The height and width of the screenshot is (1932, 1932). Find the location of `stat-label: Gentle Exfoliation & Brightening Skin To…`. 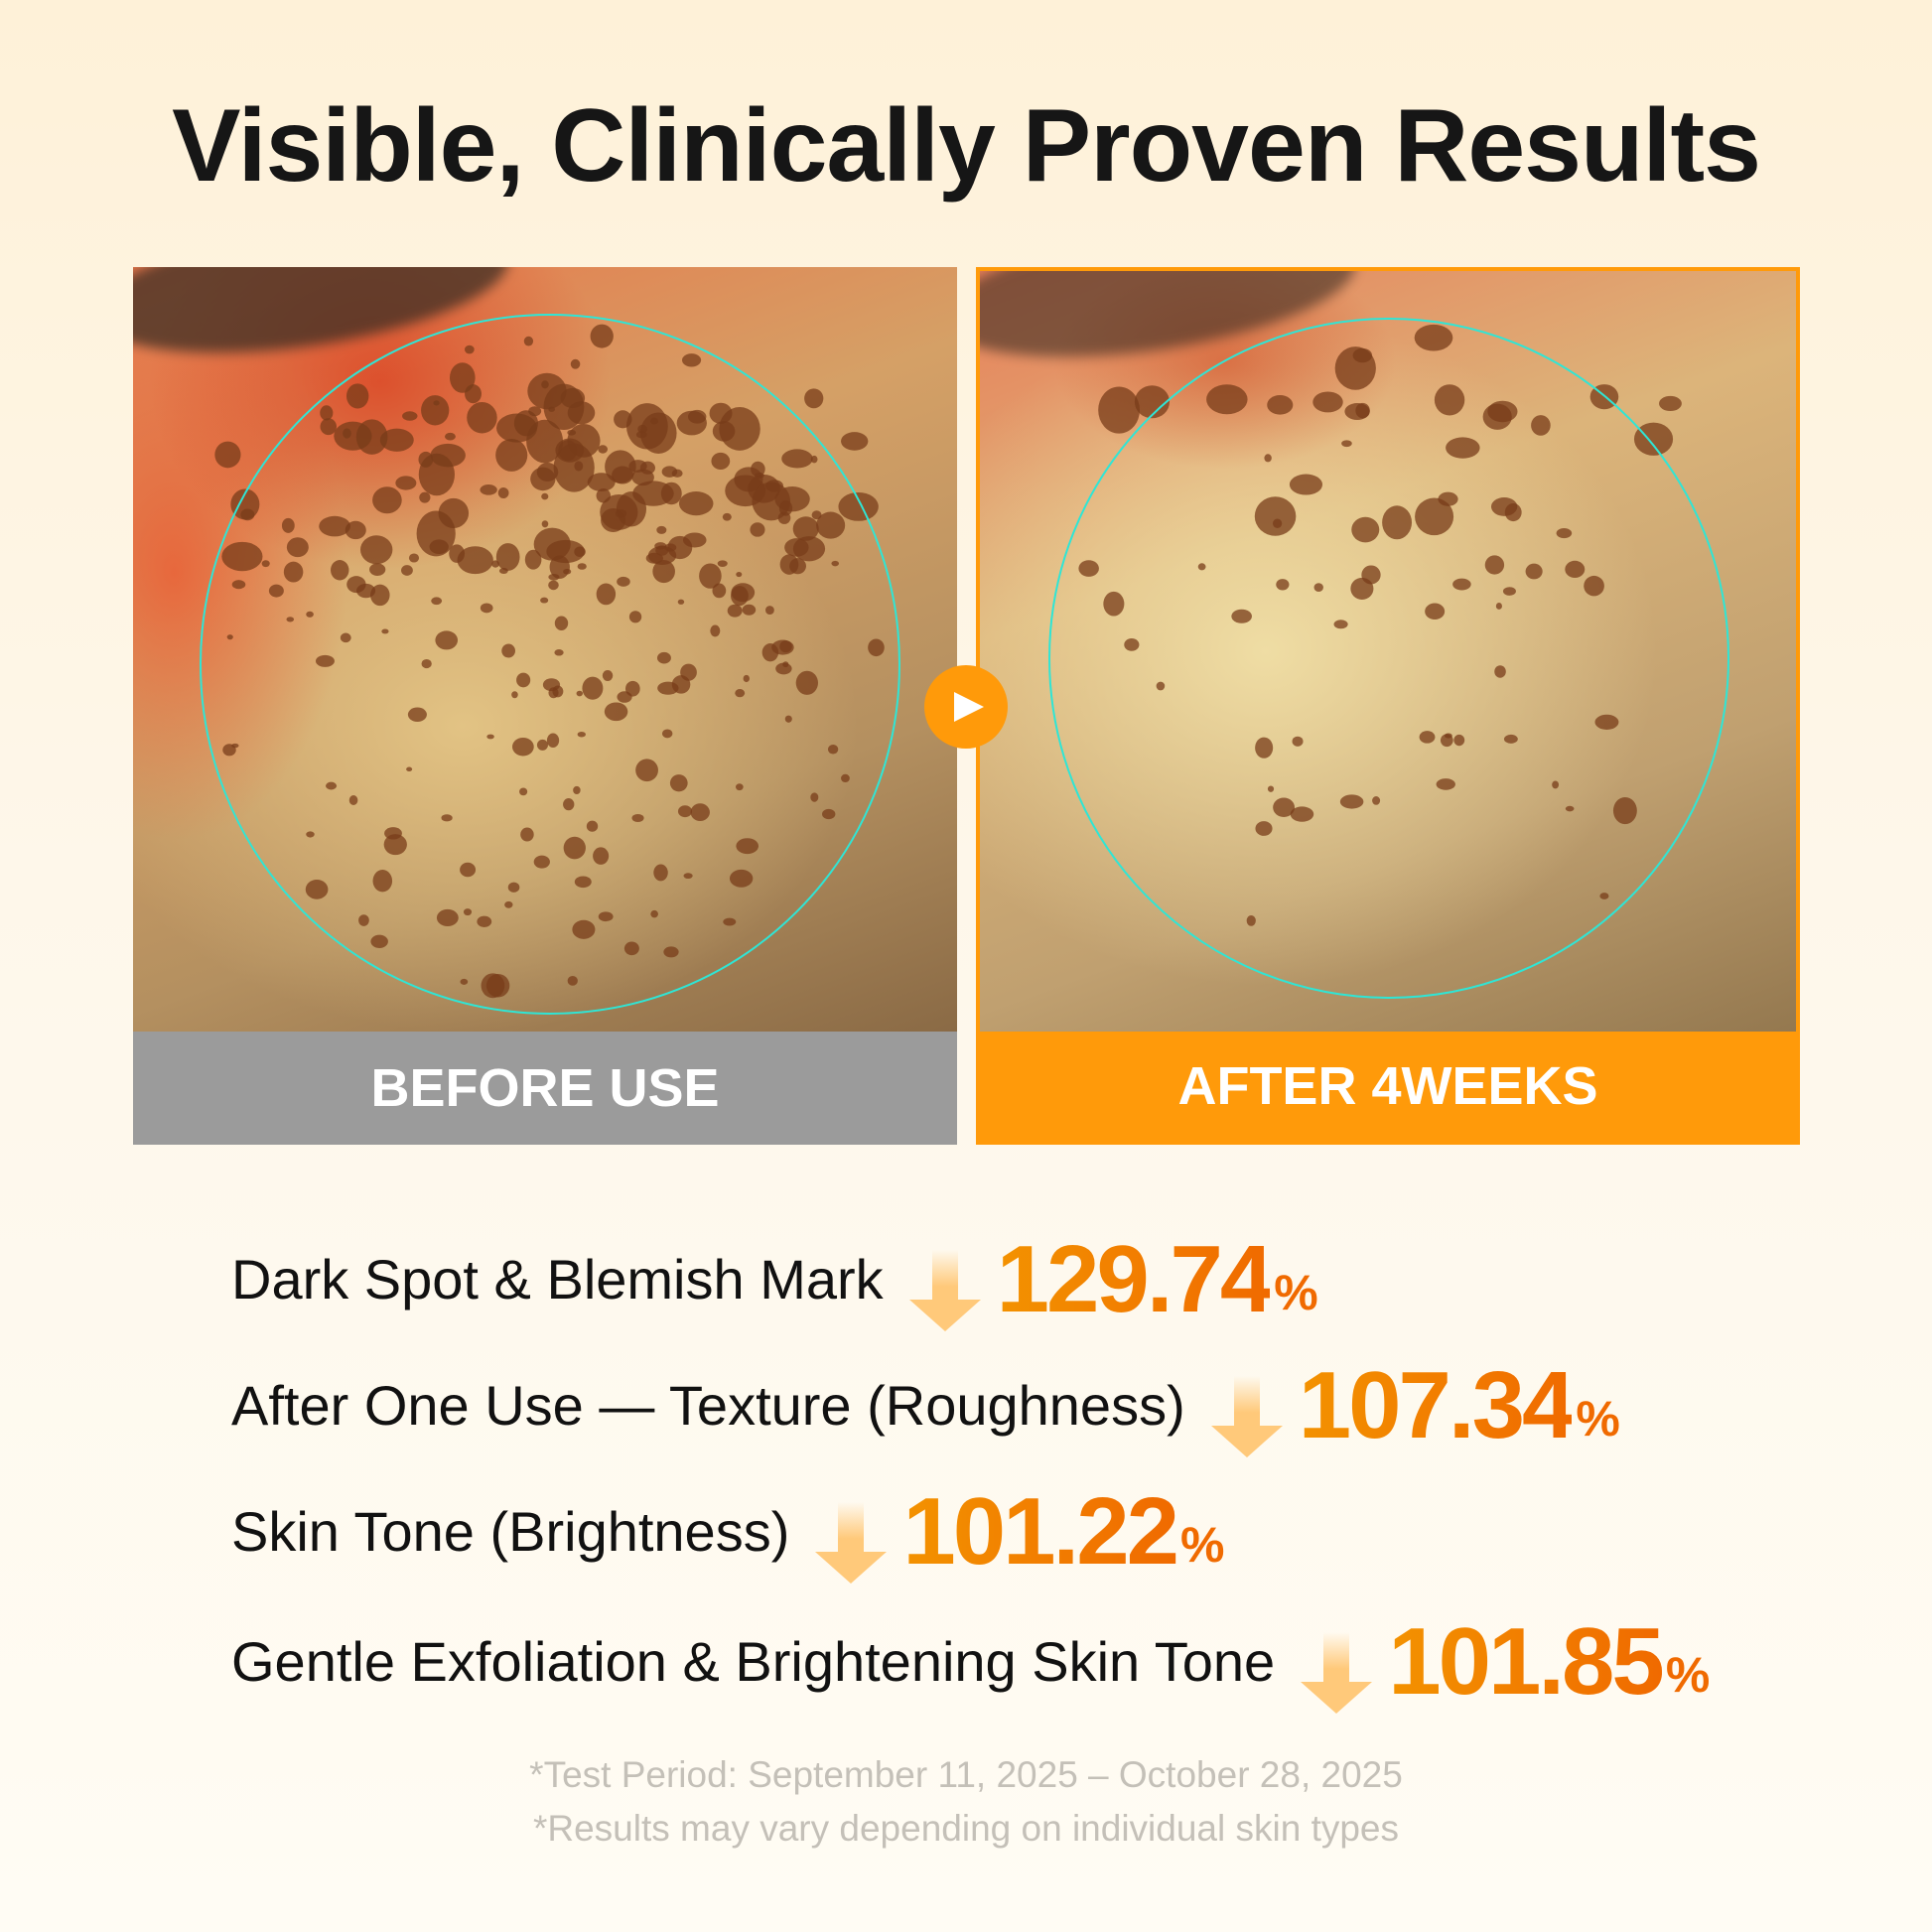

stat-label: Gentle Exfoliation & Brightening Skin To… is located at coordinates (753, 1661).